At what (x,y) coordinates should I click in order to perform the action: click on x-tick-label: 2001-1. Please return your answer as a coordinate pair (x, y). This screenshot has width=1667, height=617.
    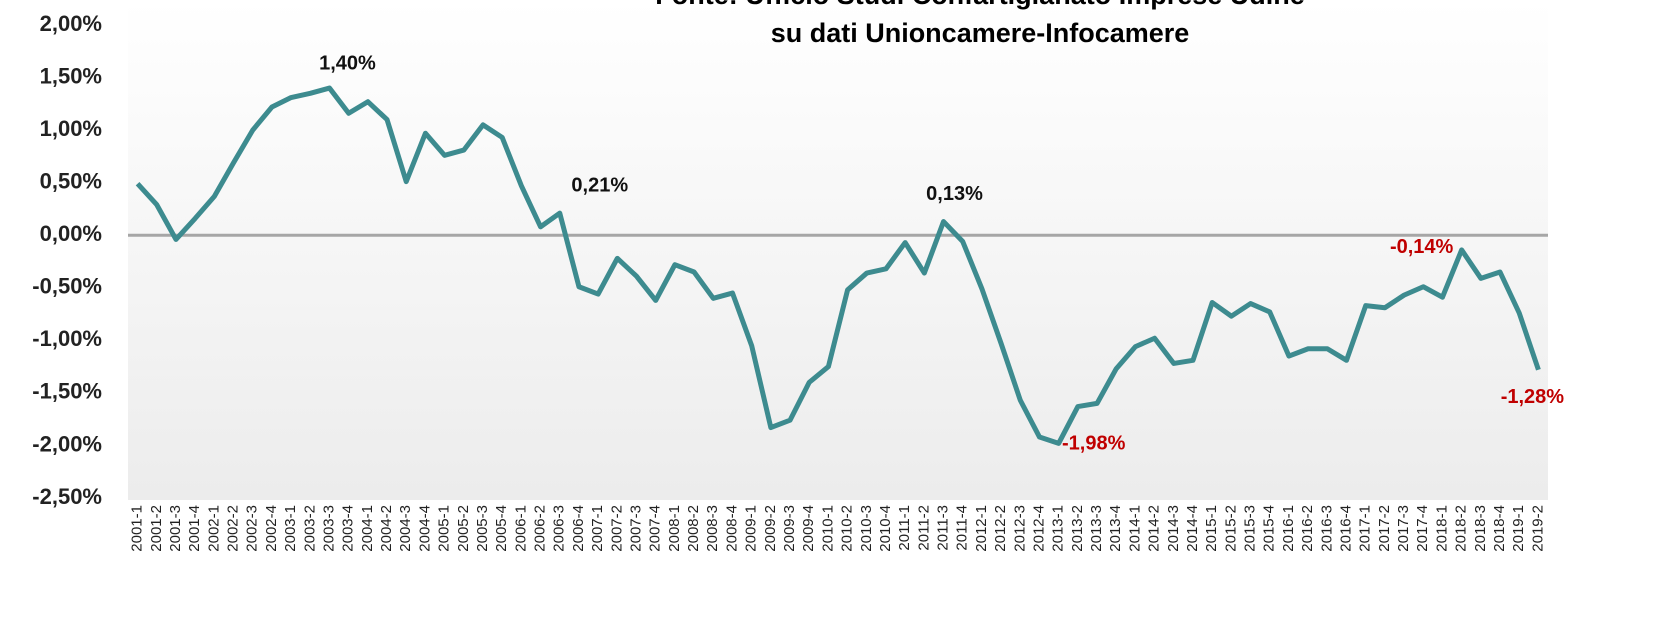
    Looking at the image, I should click on (137, 528).